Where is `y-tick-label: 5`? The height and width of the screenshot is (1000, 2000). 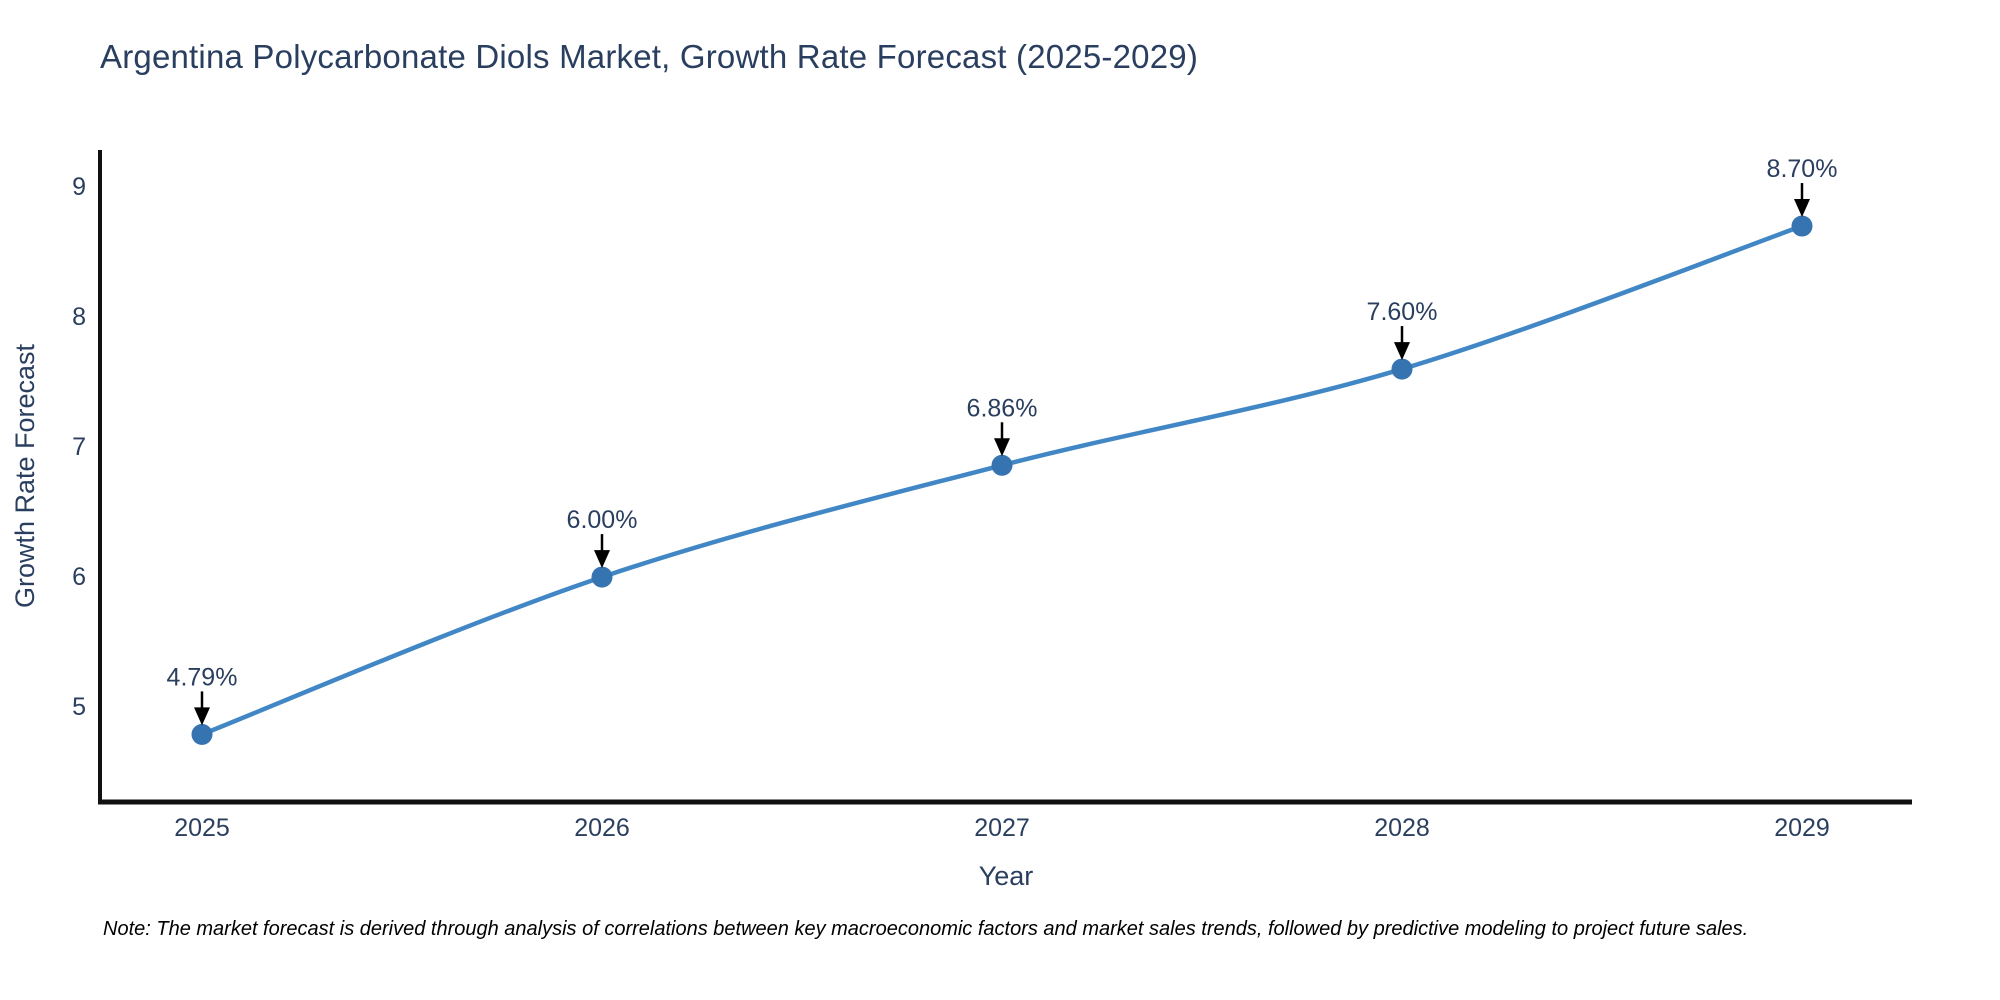 y-tick-label: 5 is located at coordinates (79, 707).